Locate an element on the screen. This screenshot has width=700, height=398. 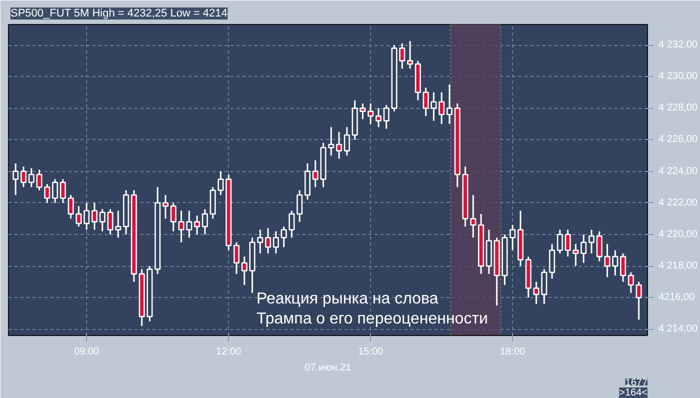
x-tick-label: 12:00 is located at coordinates (229, 352).